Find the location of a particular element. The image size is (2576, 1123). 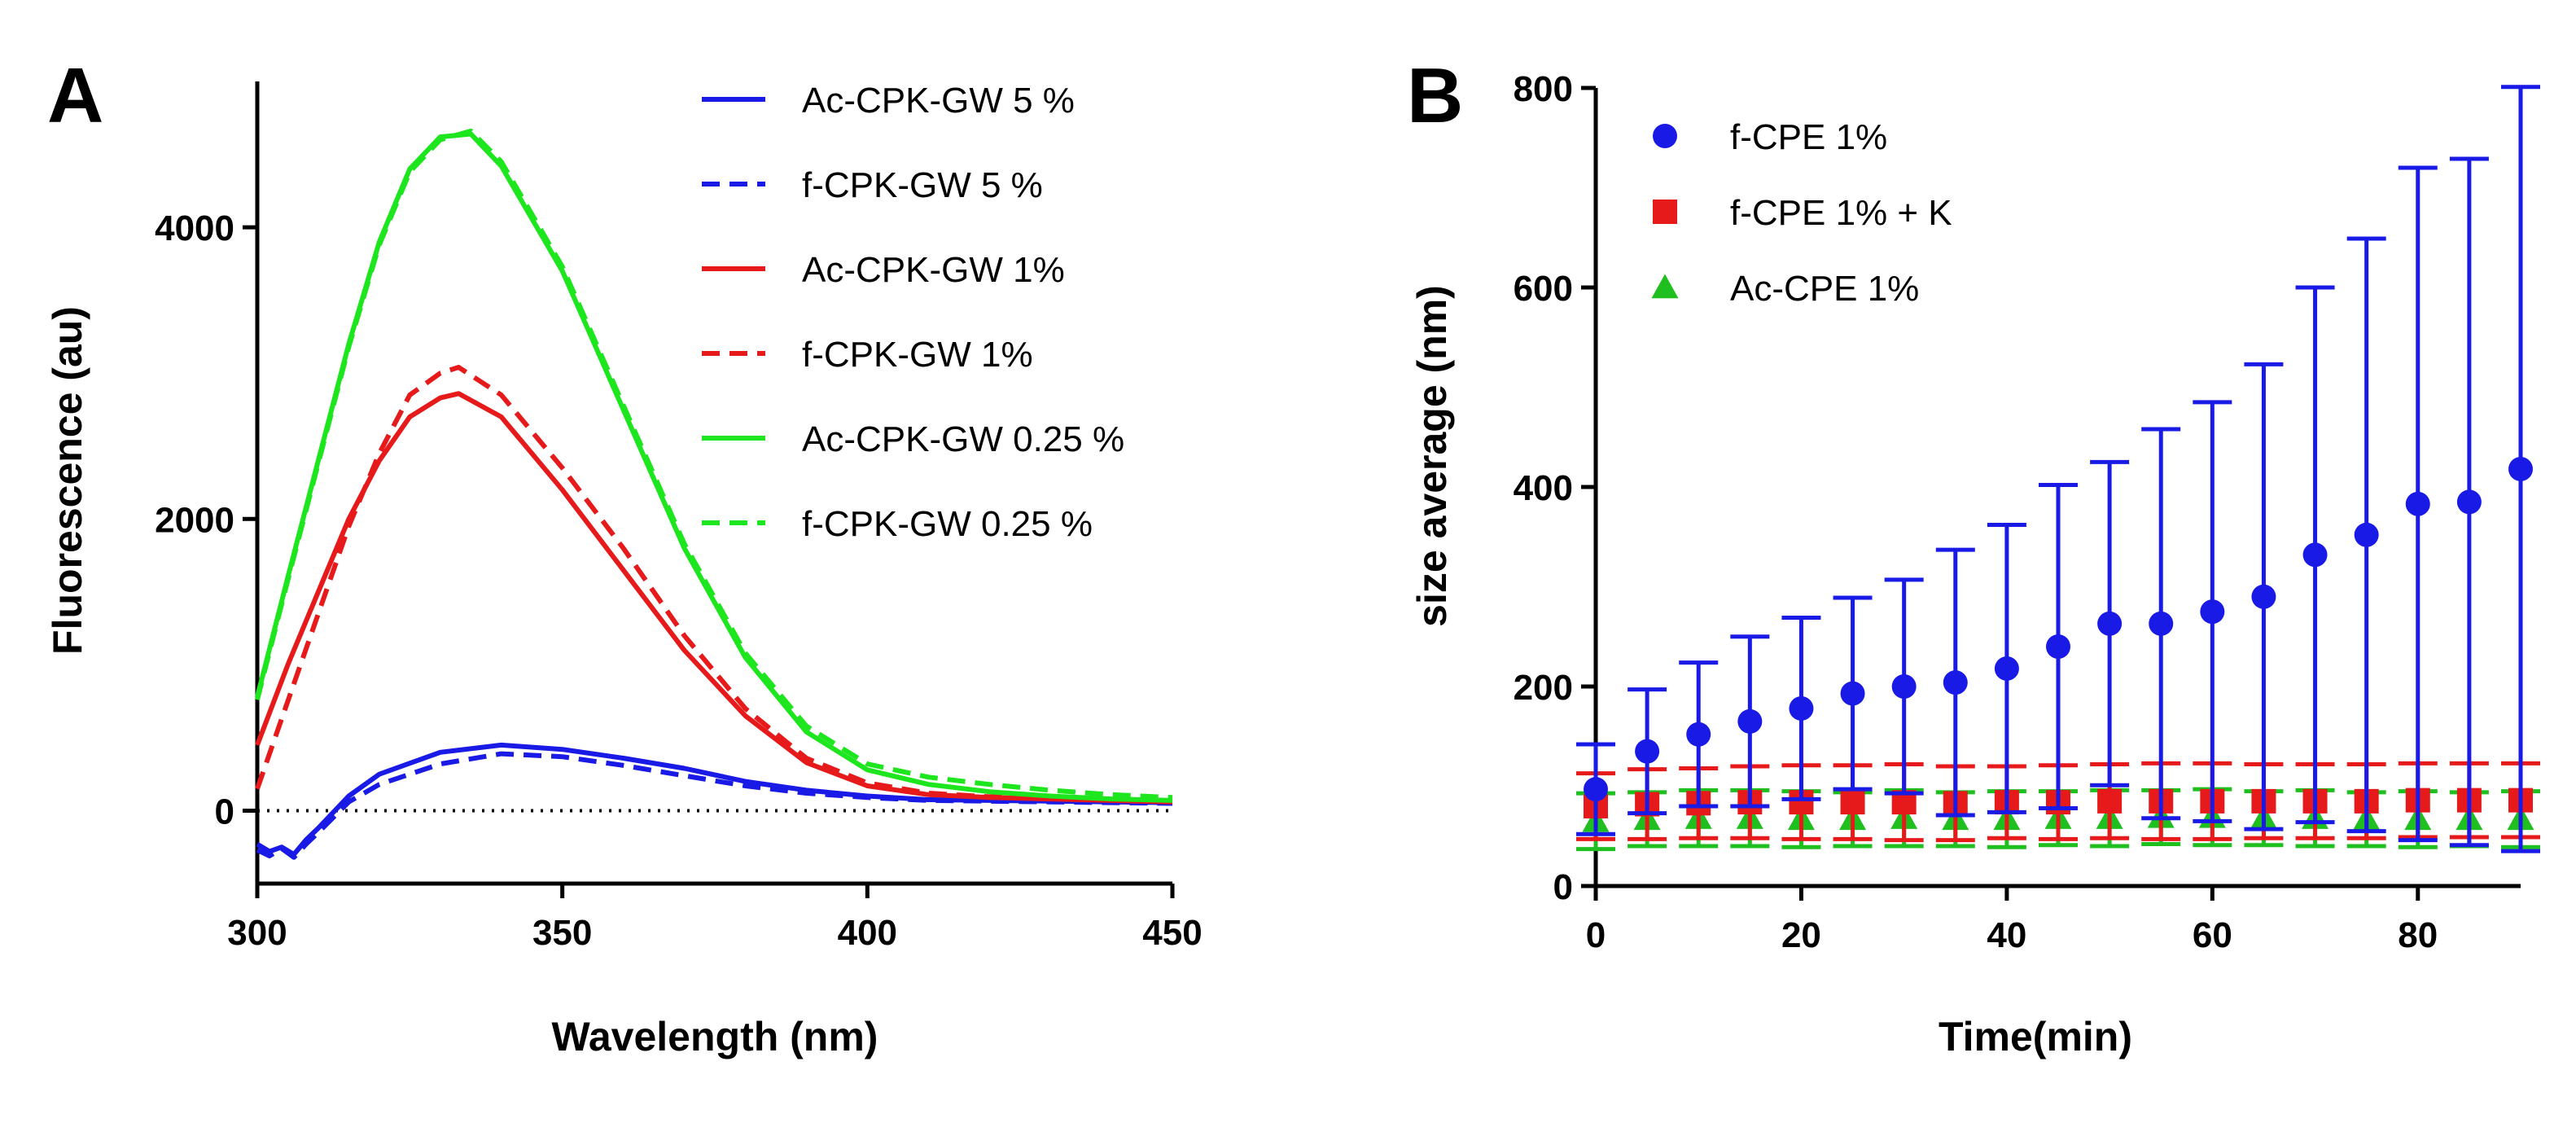

panel-b-legend-label: f-CPE 1% is located at coordinates (1808, 137).